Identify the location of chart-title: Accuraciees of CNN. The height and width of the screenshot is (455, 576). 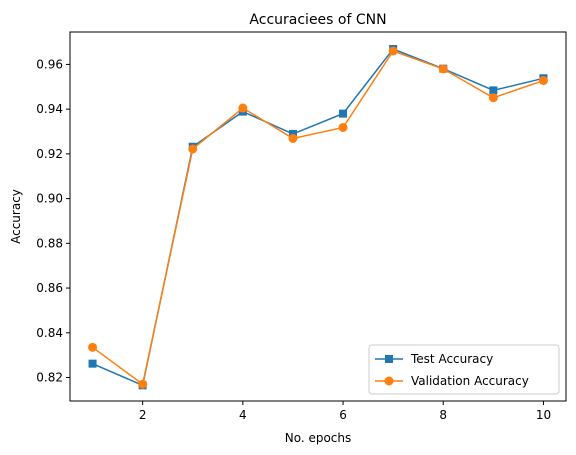
(317, 20).